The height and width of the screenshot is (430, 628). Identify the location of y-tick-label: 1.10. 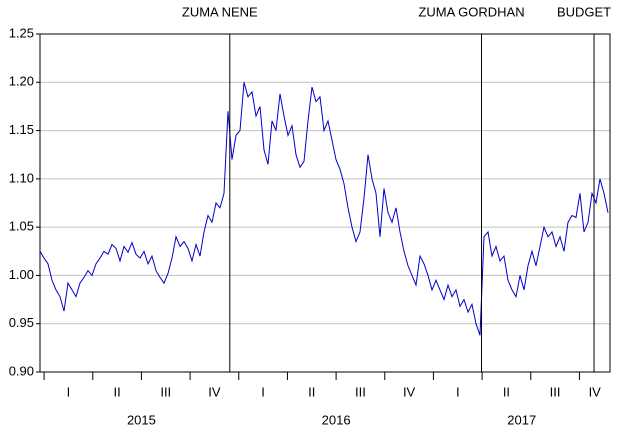
(21, 177).